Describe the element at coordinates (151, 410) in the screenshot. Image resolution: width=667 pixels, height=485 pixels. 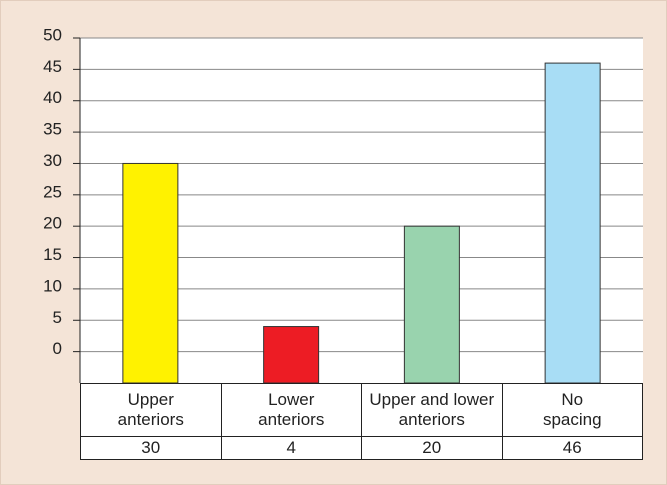
I see `category-label: Upper anteriors` at that location.